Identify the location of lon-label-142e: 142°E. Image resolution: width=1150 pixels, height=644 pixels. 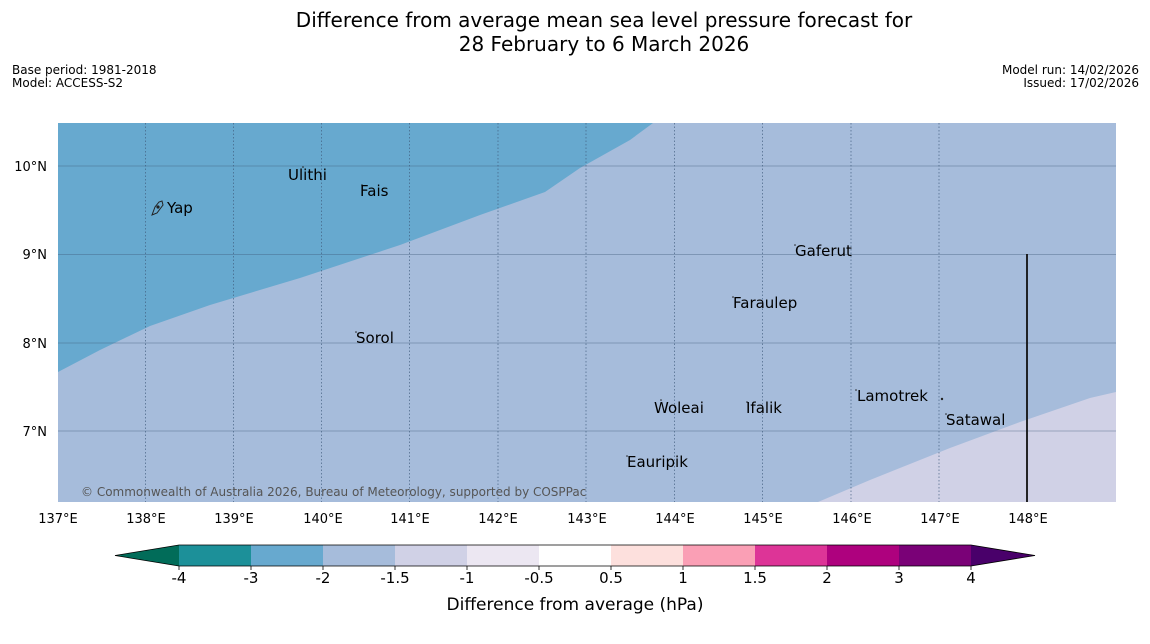
(498, 519).